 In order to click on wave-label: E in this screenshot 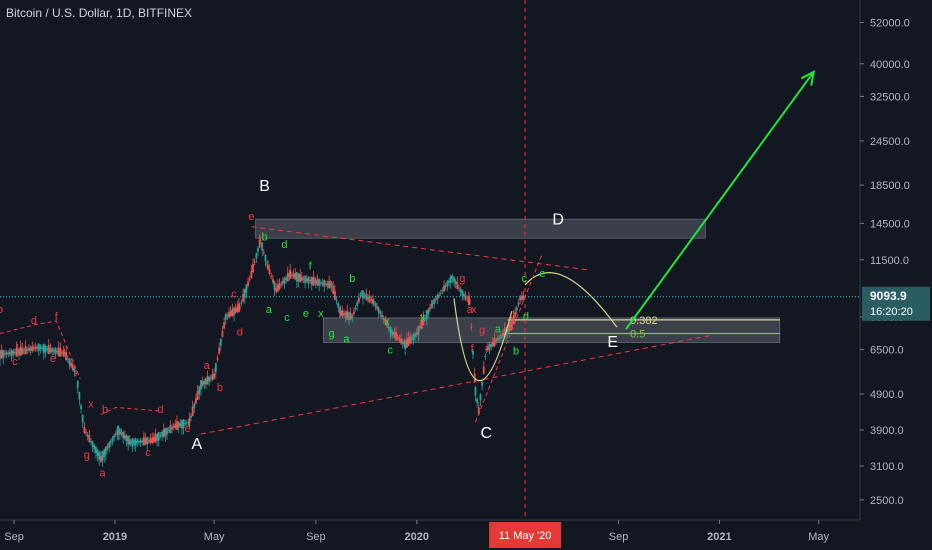, I will do `click(612, 342)`.